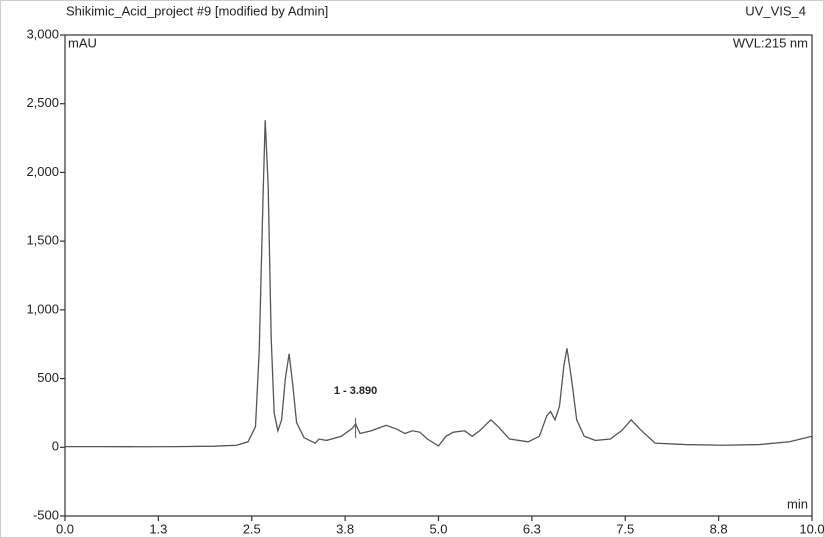  Describe the element at coordinates (42, 171) in the screenshot. I see `y-tick-label: 2,000` at that location.